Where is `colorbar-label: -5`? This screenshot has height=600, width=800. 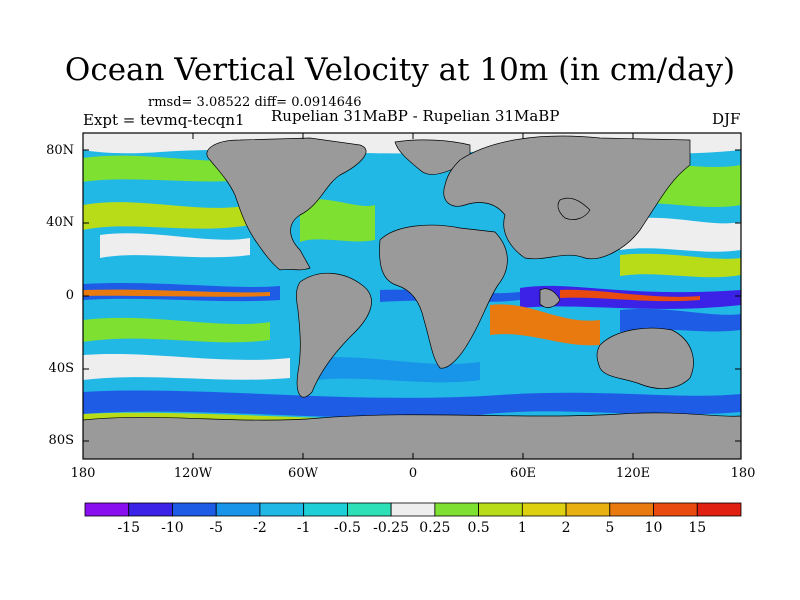
colorbar-label: -5 is located at coordinates (216, 528).